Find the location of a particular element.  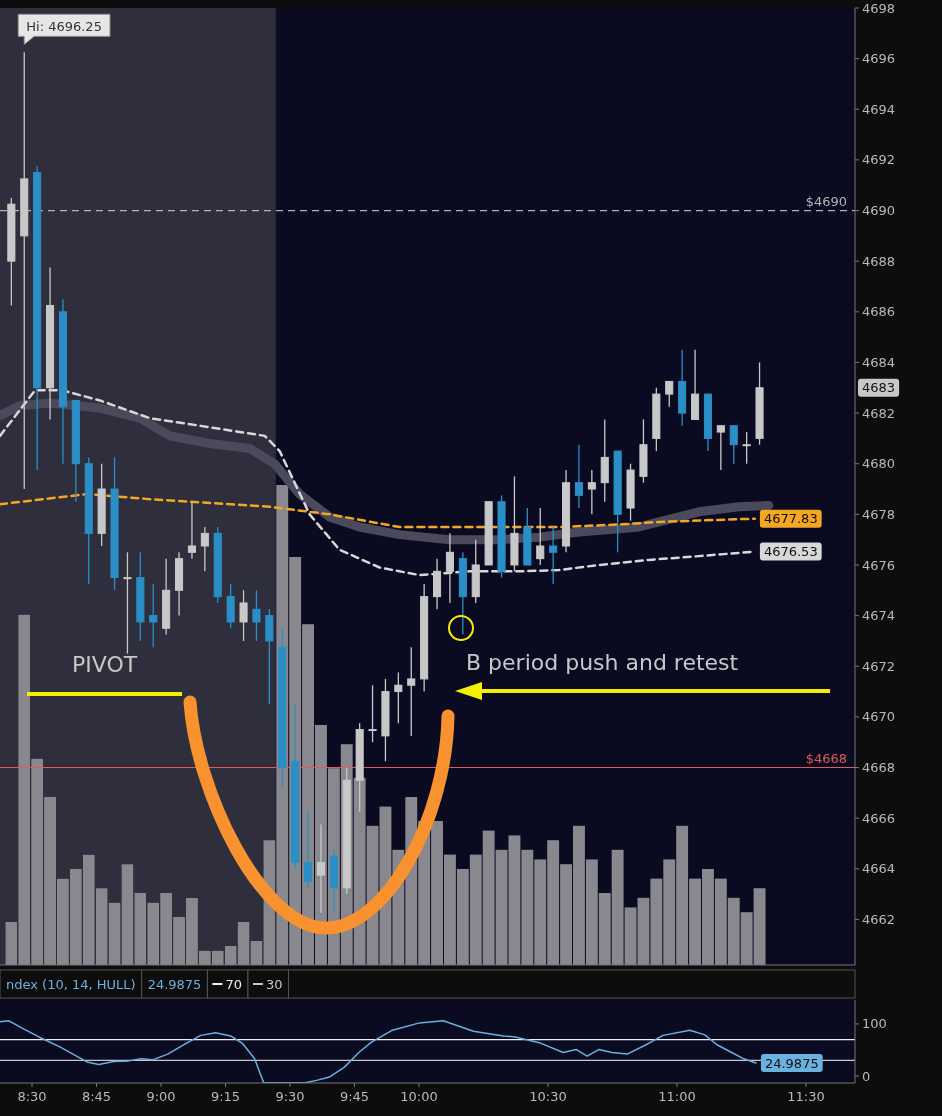

x-tick-label: 9:00 is located at coordinates (161, 1096).